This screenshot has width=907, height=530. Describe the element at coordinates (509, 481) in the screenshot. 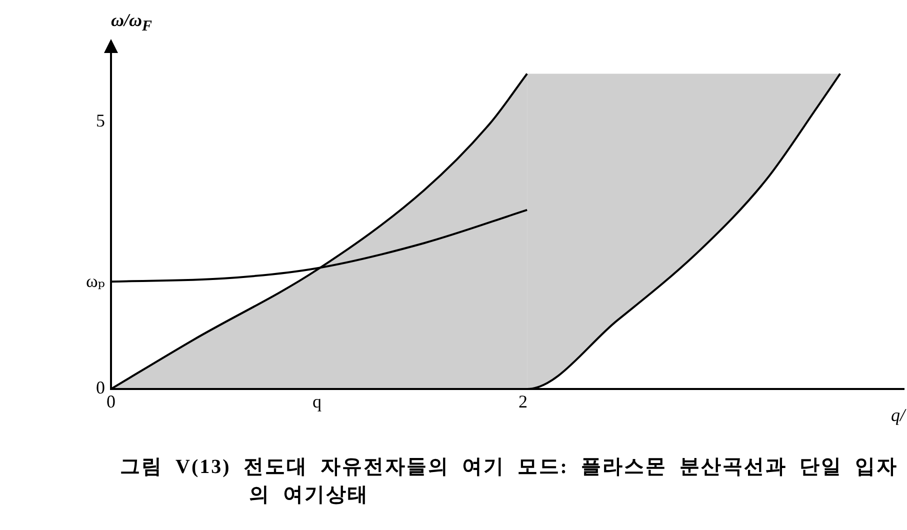

I see `text: 그림 V(13) 전도대 자유전자들의 여기 모드: 플라스몬 분산곡선과 단일 입자의 여기상태` at that location.